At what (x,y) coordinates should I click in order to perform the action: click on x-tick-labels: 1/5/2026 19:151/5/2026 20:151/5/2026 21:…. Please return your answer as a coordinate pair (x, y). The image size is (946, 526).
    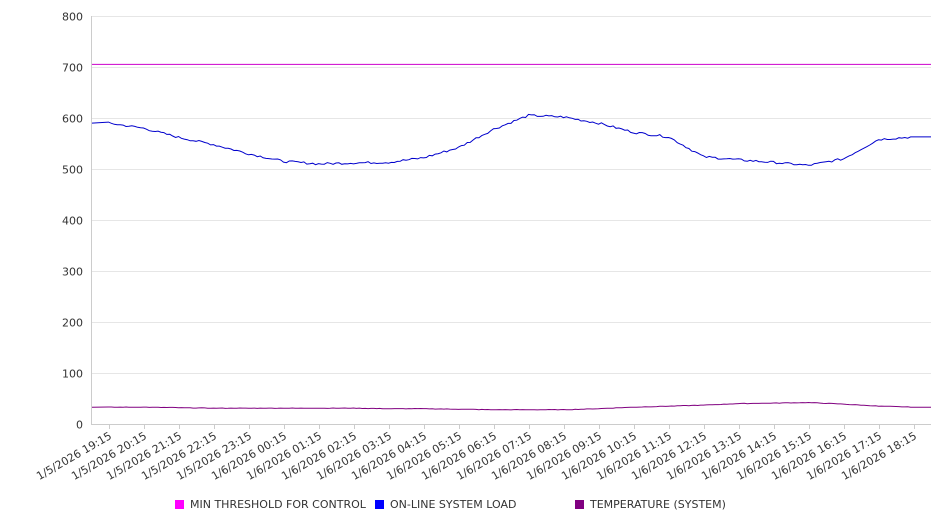
    Looking at the image, I should click on (476, 456).